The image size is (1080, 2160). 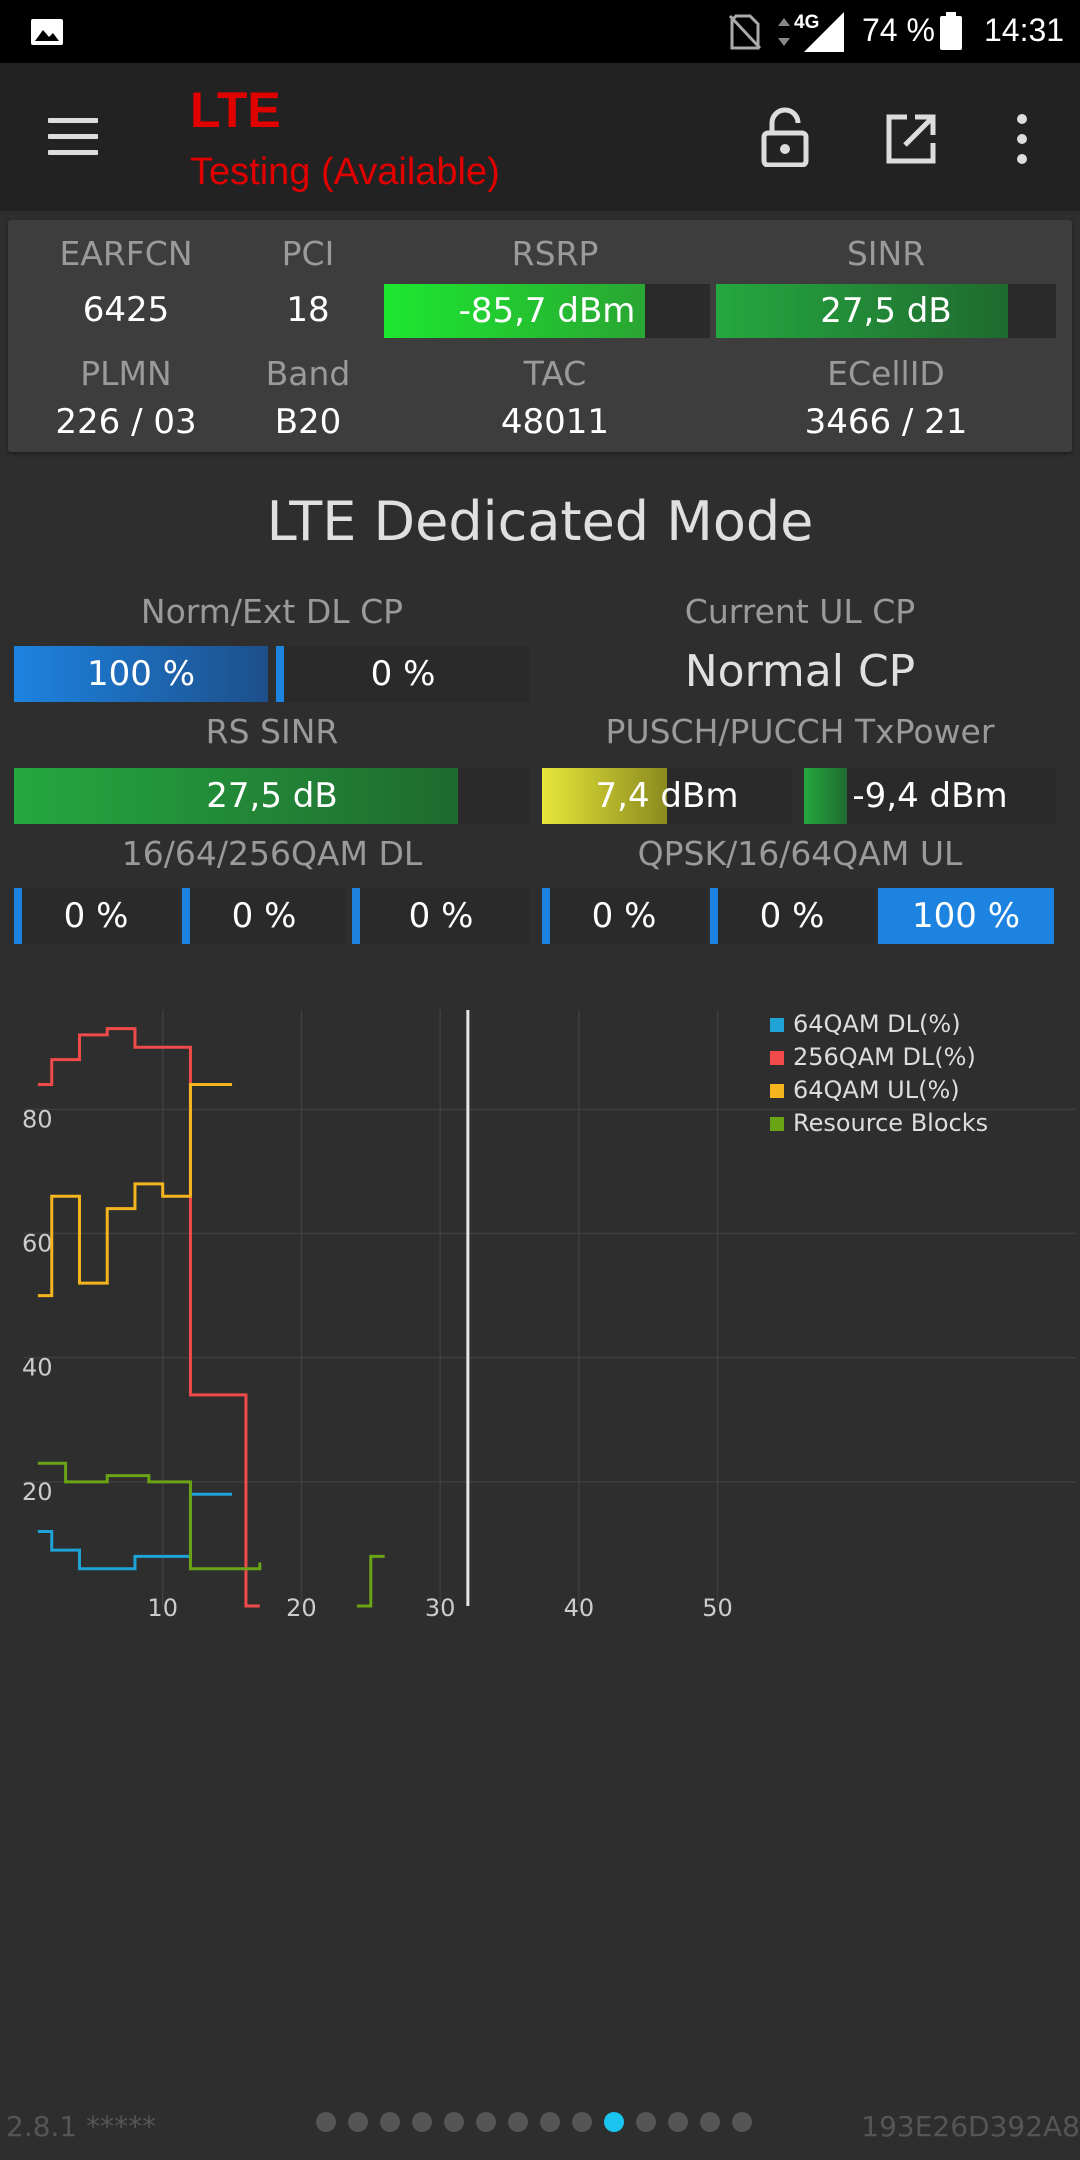 I want to click on sinr-label: SINR, so click(x=886, y=253).